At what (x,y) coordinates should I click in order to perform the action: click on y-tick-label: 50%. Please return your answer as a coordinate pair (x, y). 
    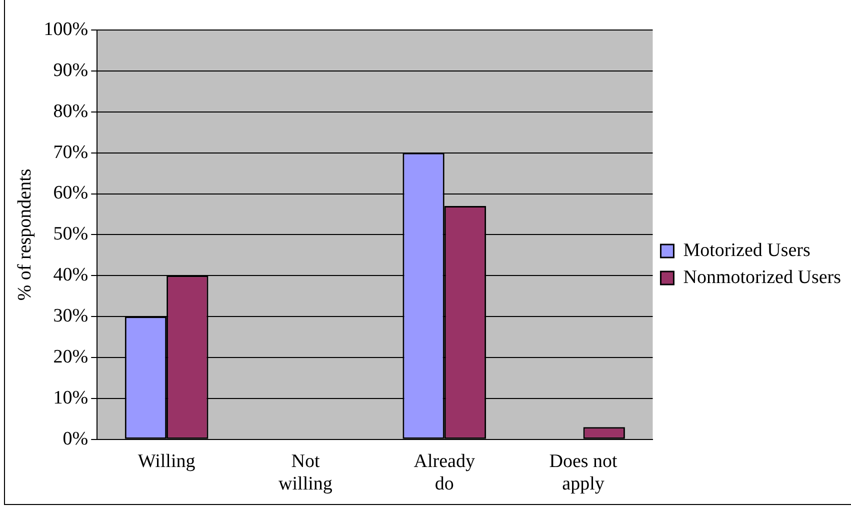
    Looking at the image, I should click on (70, 234).